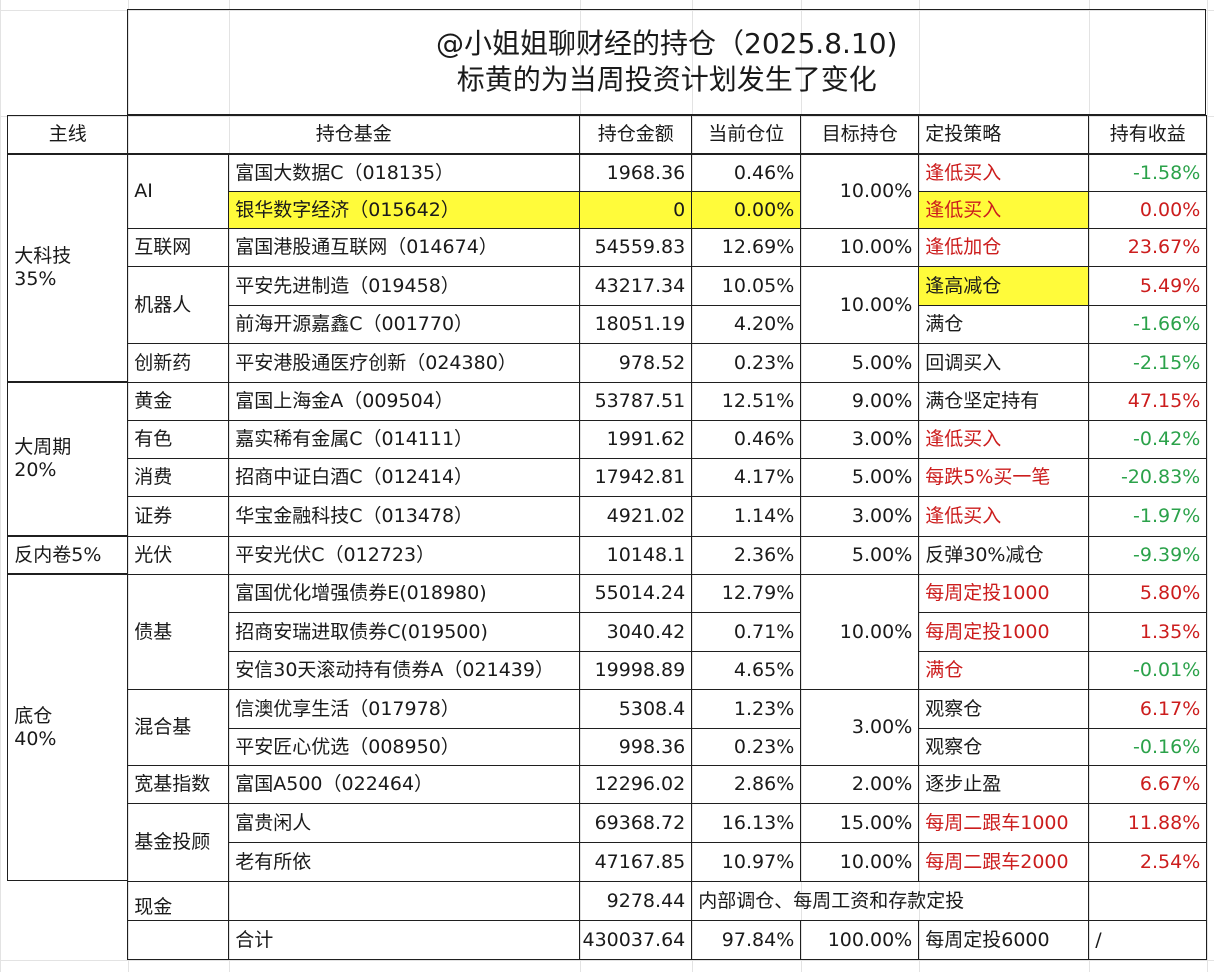 This screenshot has height=972, width=1214. I want to click on target-advisor-2: 10.00%, so click(860, 862).